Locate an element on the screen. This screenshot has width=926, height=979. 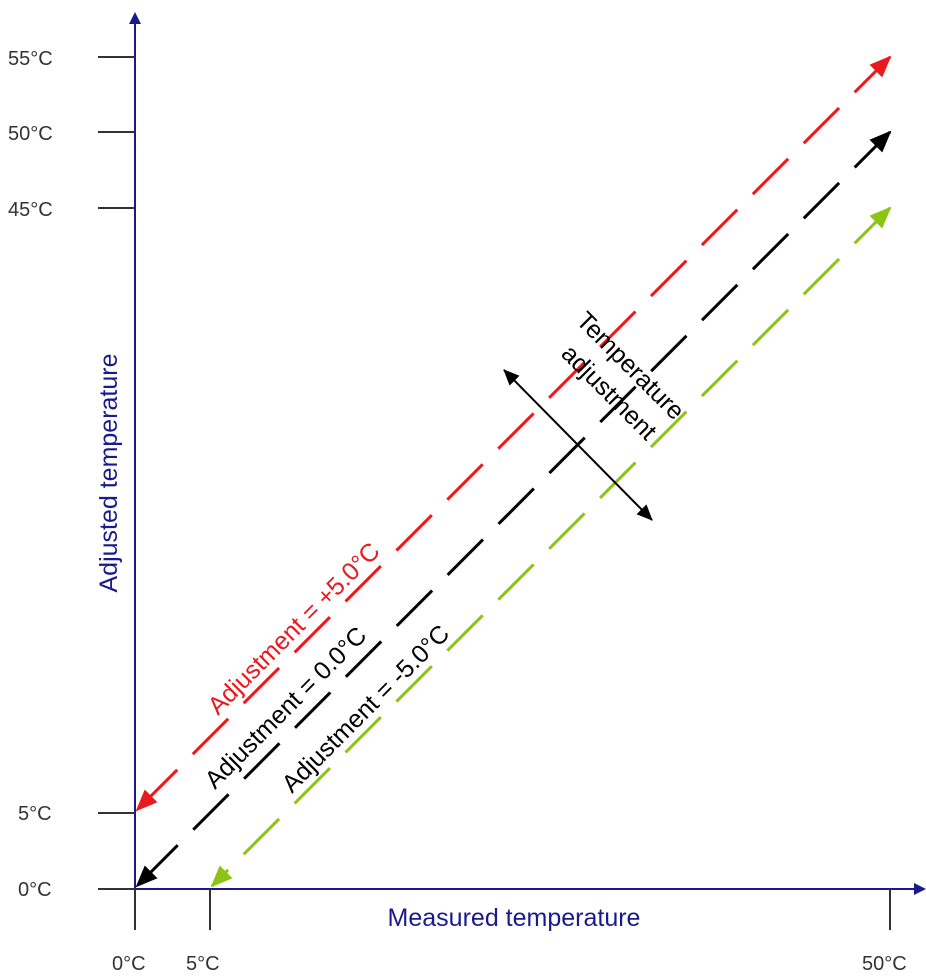
y-tick-label-45: 45°C is located at coordinates (30, 210).